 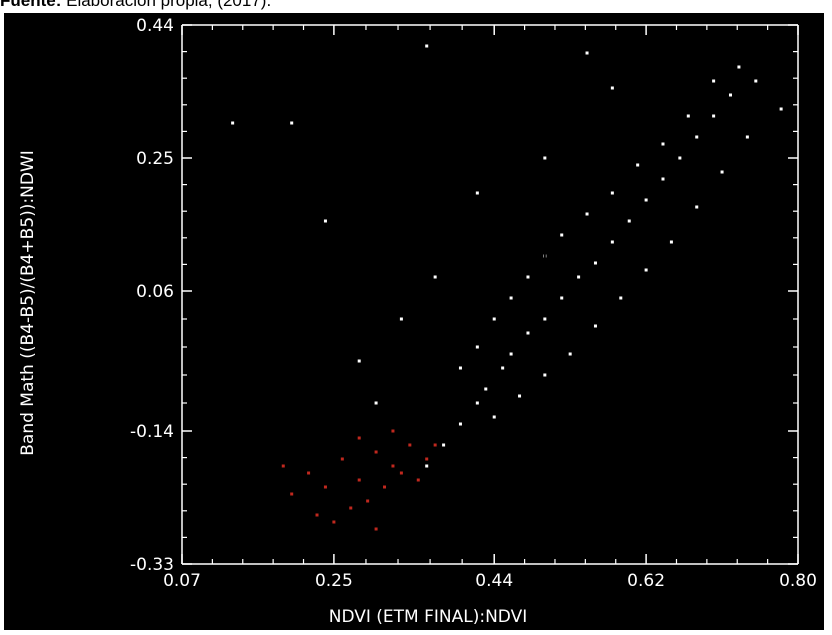 I want to click on x-tick-label: 0.62, so click(x=646, y=581).